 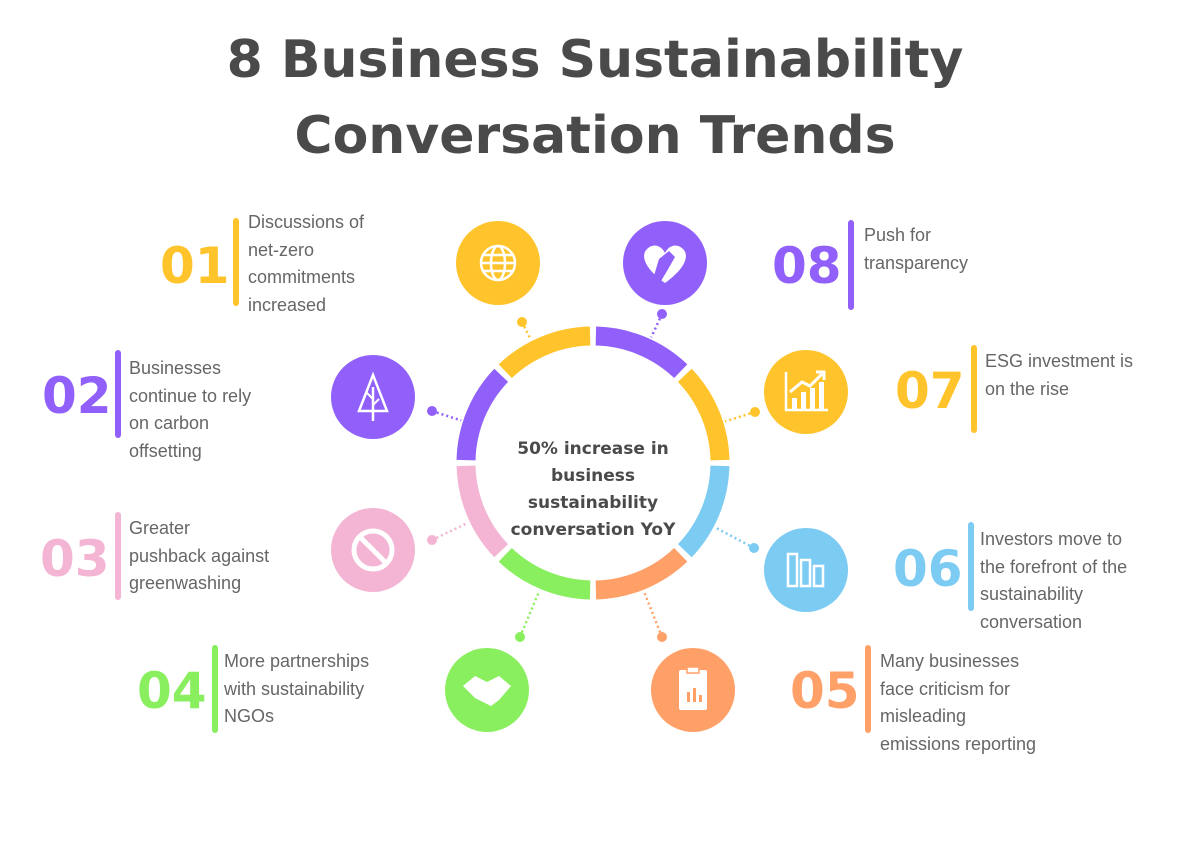 I want to click on trend-description-line: Push for, so click(x=898, y=235).